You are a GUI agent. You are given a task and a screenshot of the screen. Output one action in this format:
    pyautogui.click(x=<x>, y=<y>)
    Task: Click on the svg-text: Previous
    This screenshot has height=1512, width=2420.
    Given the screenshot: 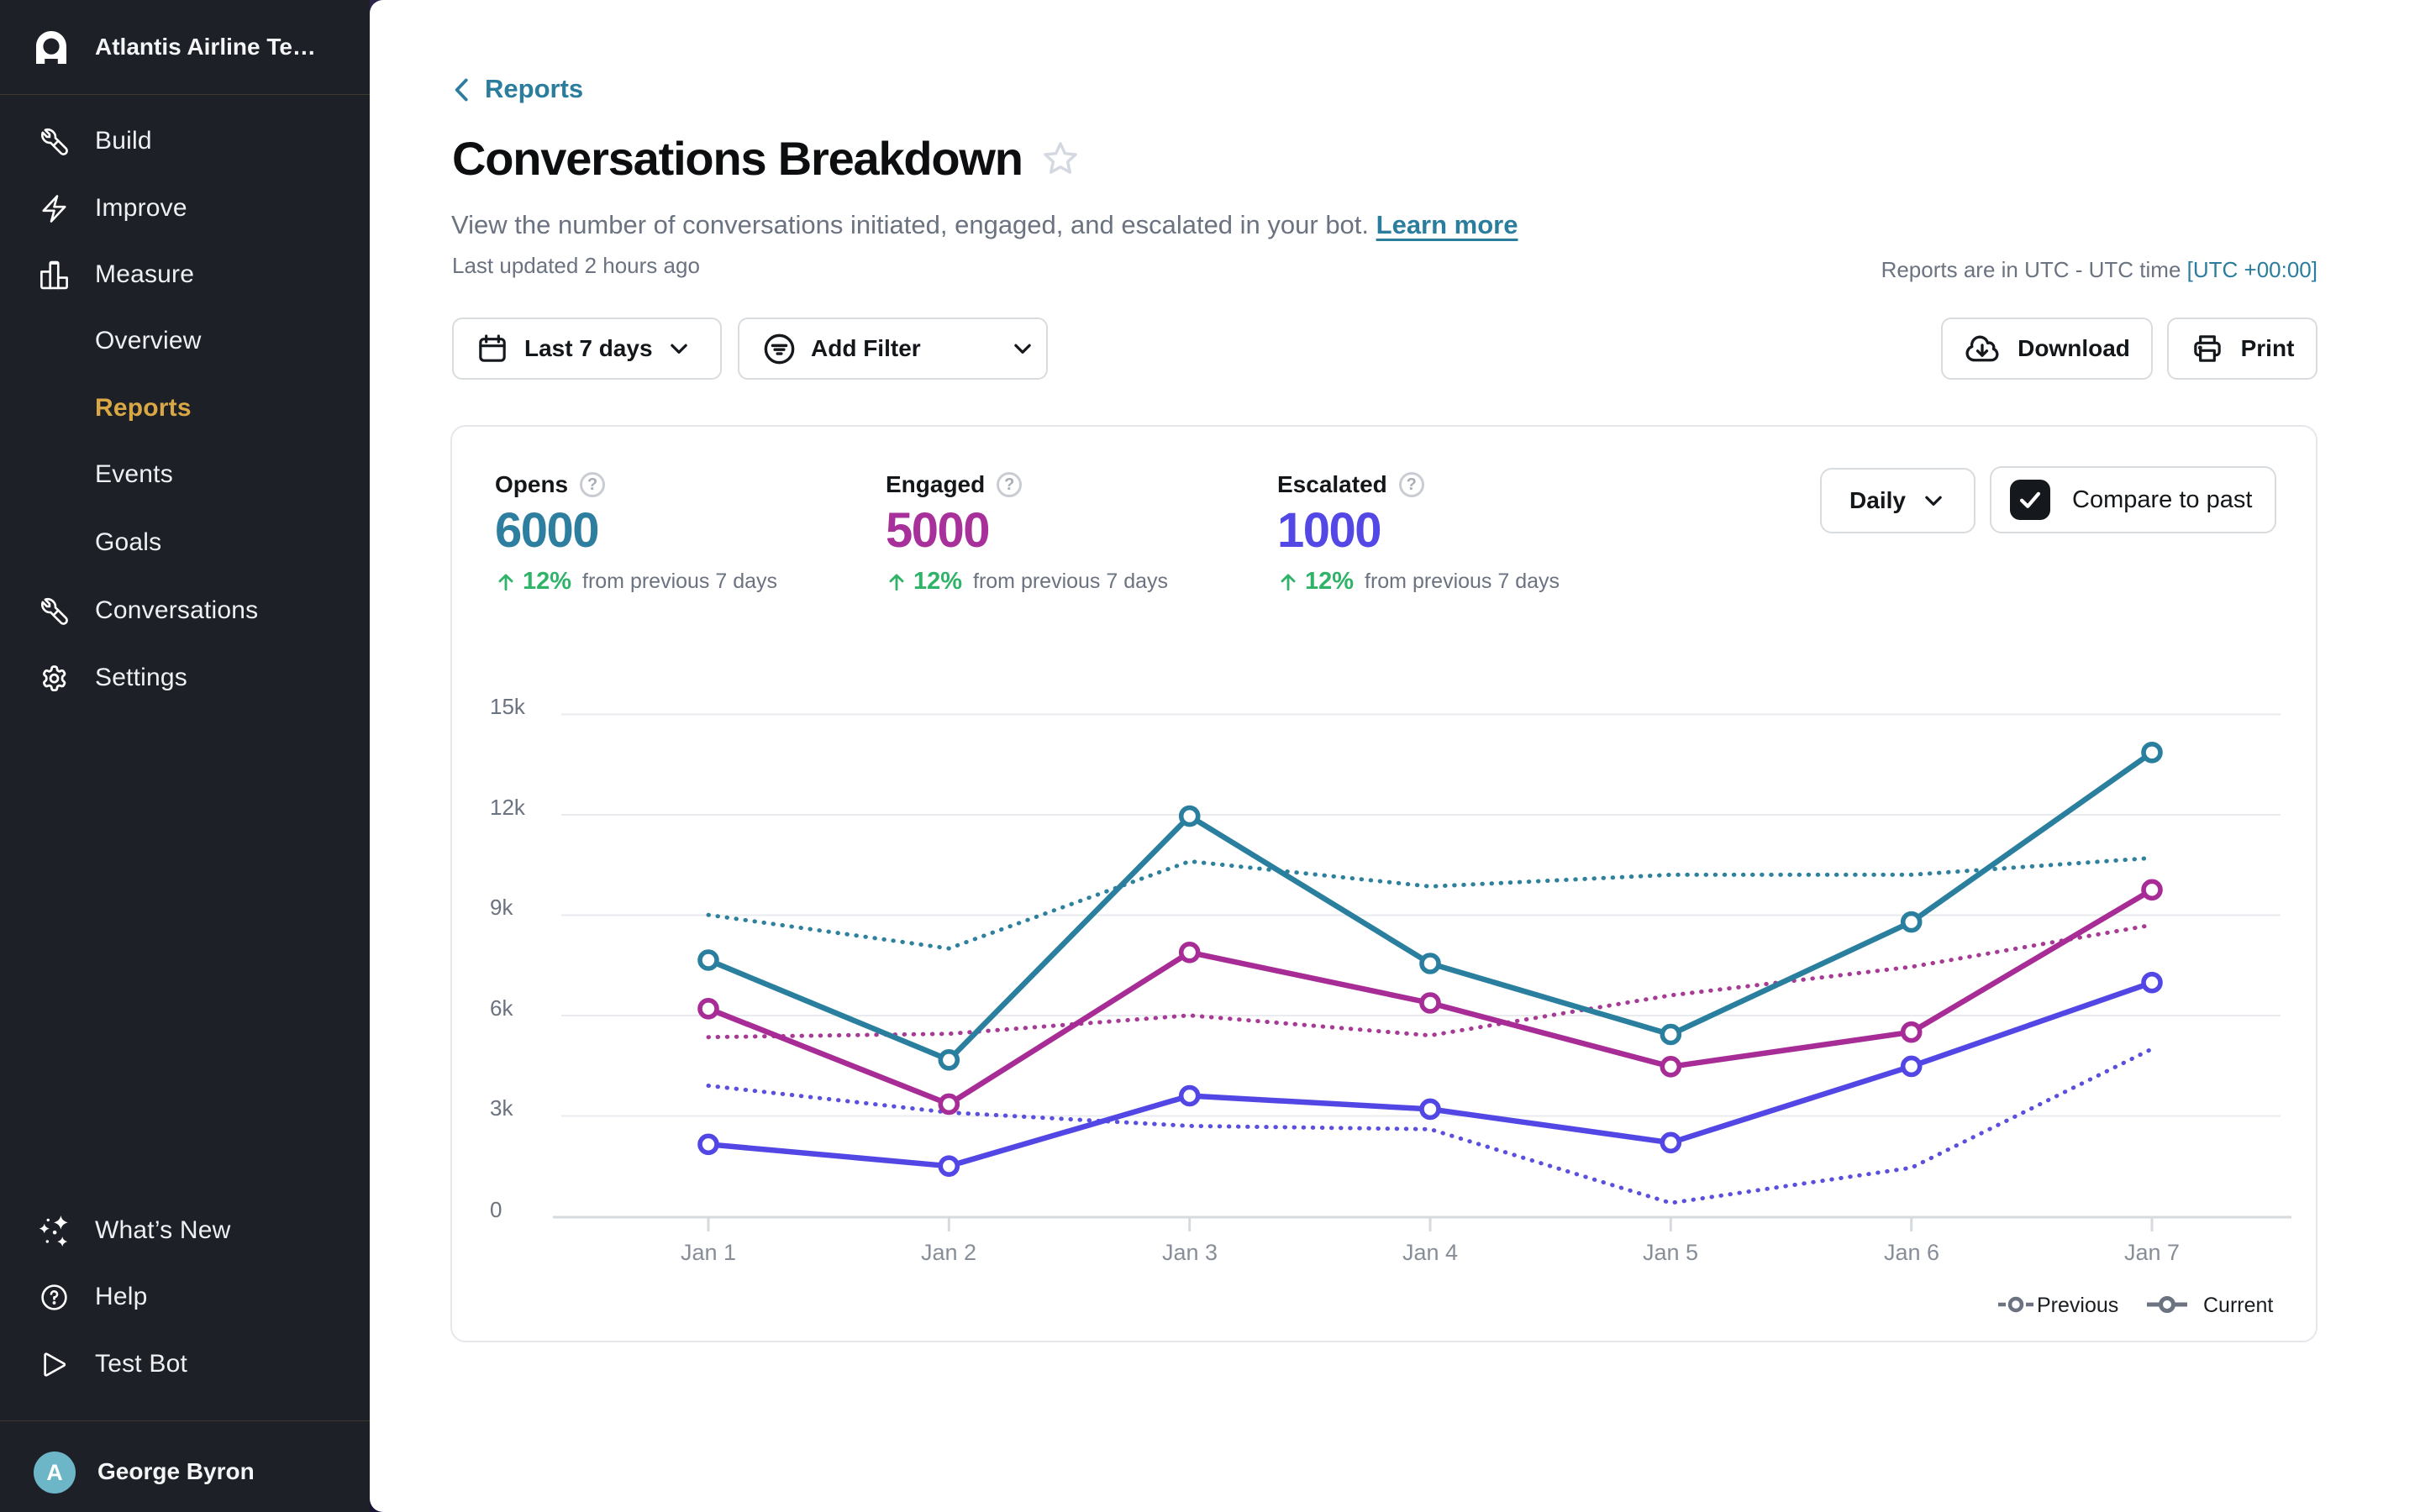 What is the action you would take?
    pyautogui.click(x=2077, y=1305)
    